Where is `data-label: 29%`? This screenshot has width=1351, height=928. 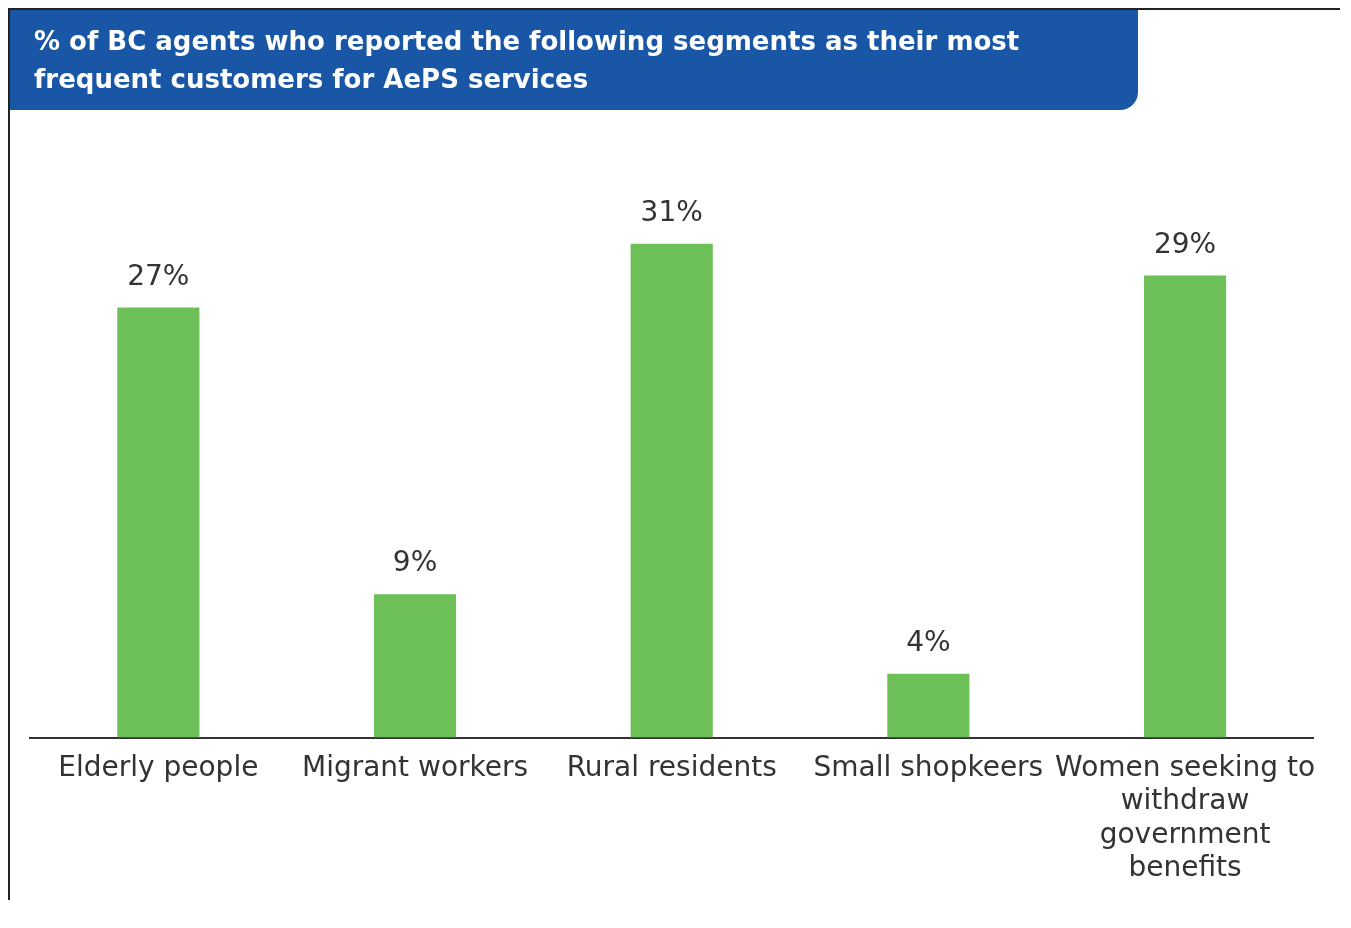 data-label: 29% is located at coordinates (1185, 243).